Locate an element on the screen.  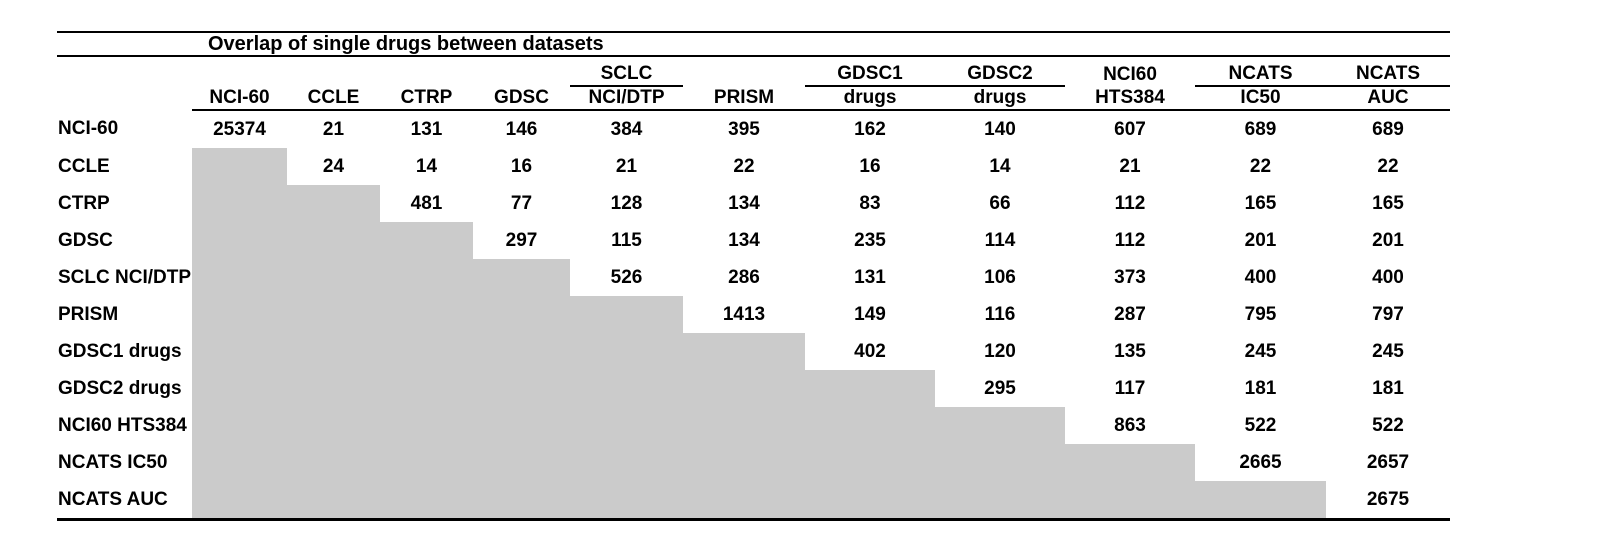
overlap-cell: 66 is located at coordinates (1000, 203).